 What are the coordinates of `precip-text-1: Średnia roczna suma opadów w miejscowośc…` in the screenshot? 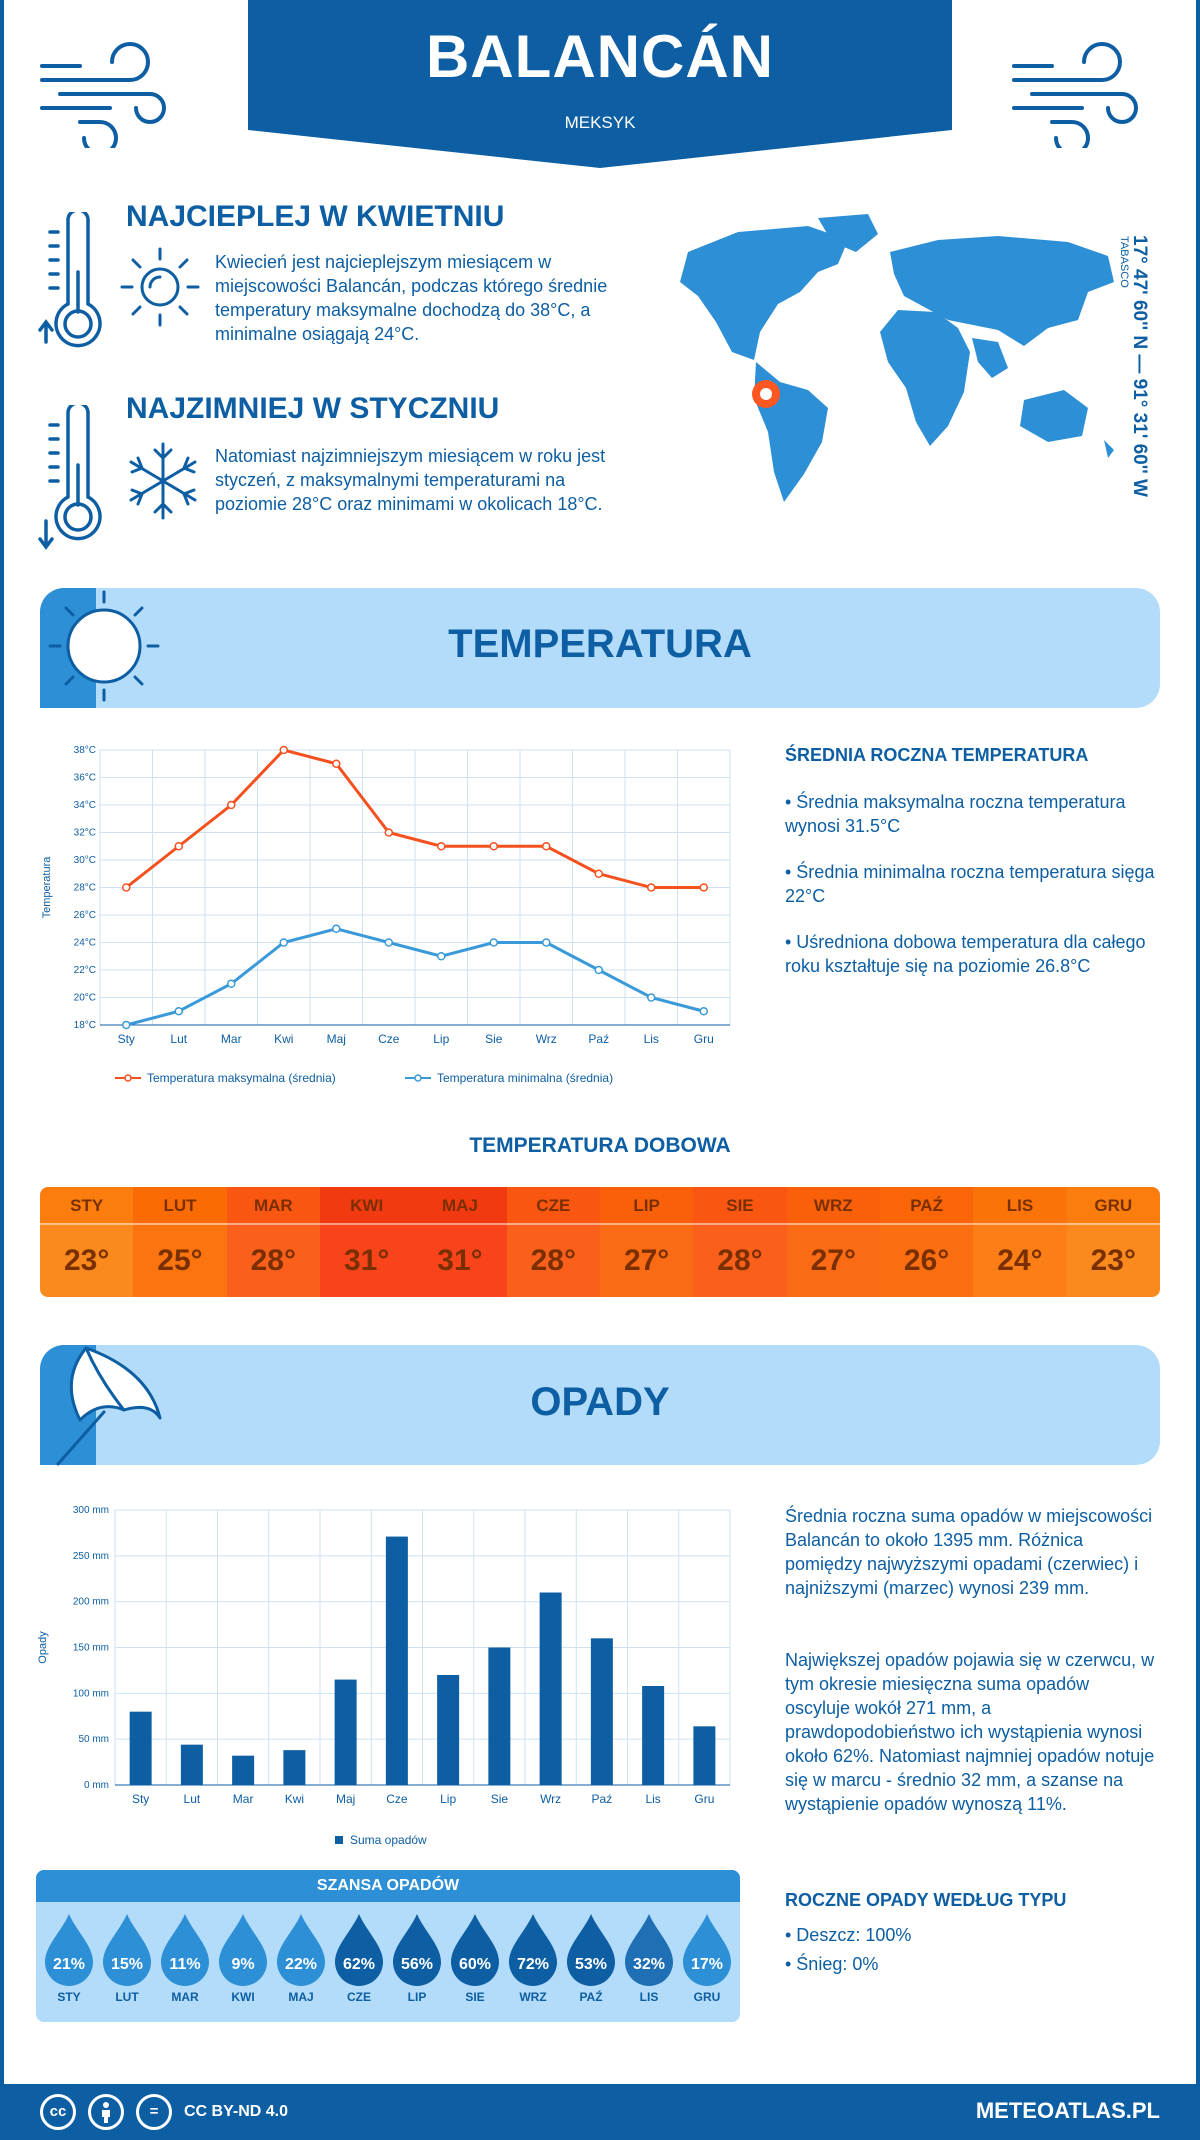 It's located at (969, 1552).